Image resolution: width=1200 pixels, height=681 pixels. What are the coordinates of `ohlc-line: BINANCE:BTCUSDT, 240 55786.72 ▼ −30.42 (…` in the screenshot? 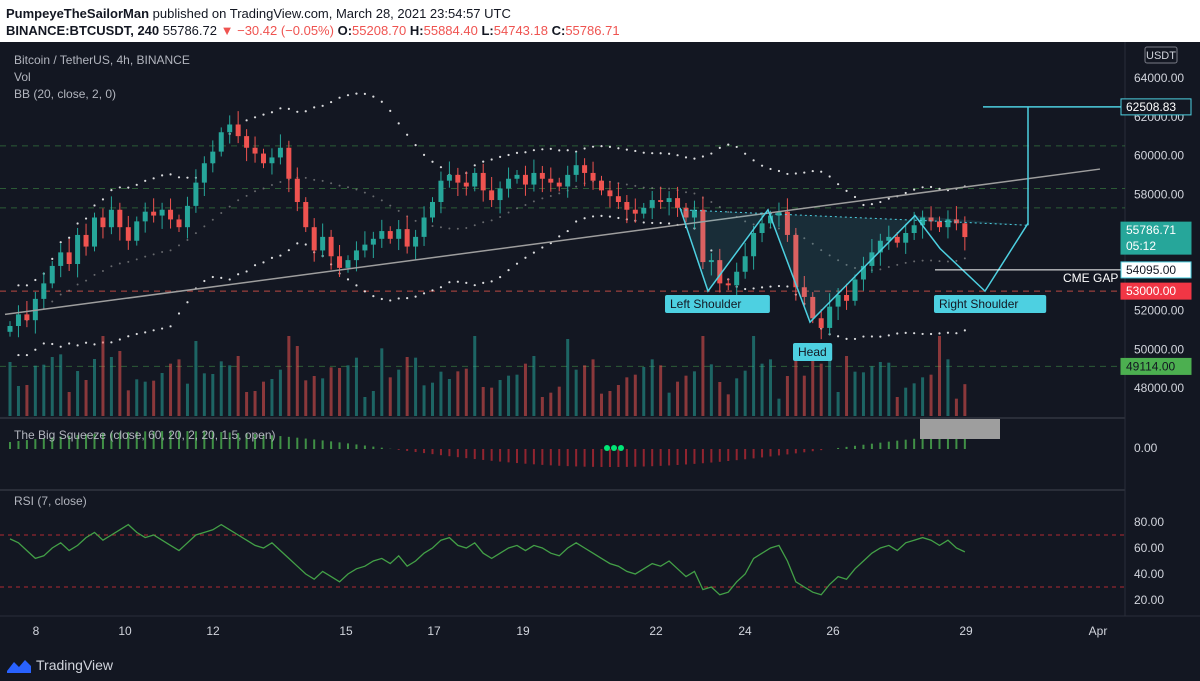 It's located at (313, 30).